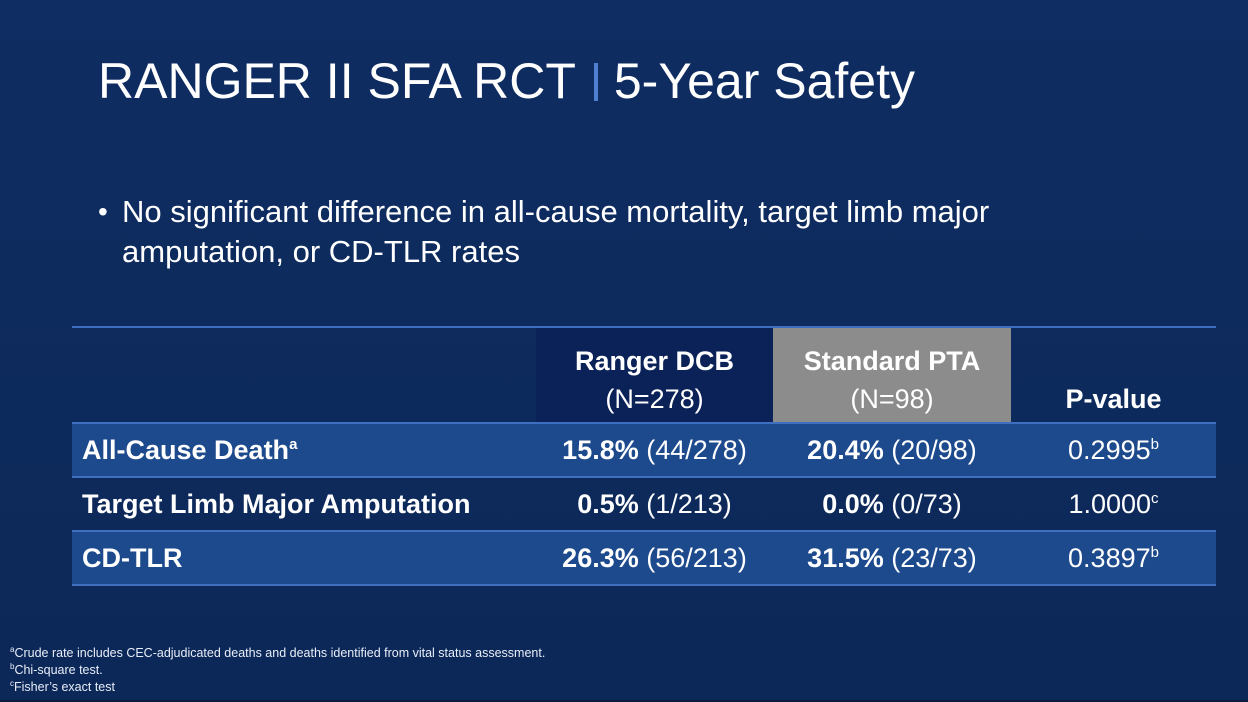  I want to click on pta-value: 20.4% (20/98), so click(892, 450).